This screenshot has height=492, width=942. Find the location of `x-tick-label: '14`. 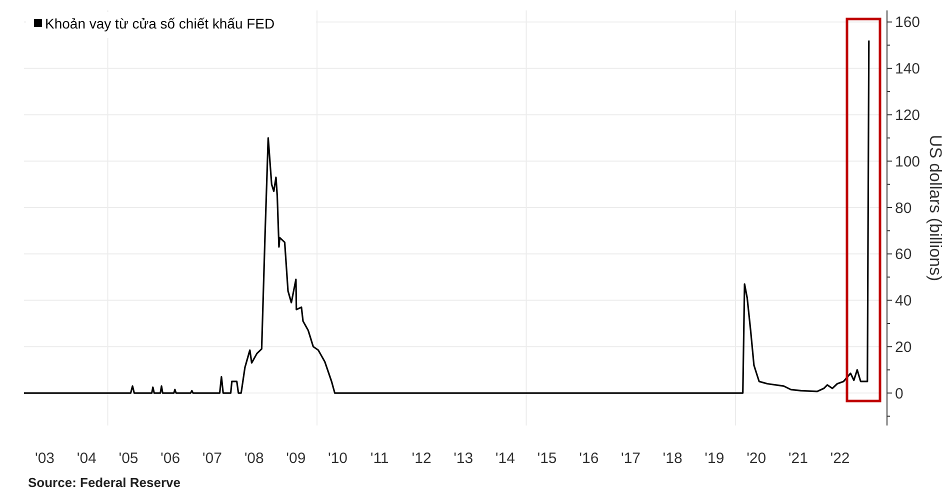

x-tick-label: '14 is located at coordinates (505, 458).